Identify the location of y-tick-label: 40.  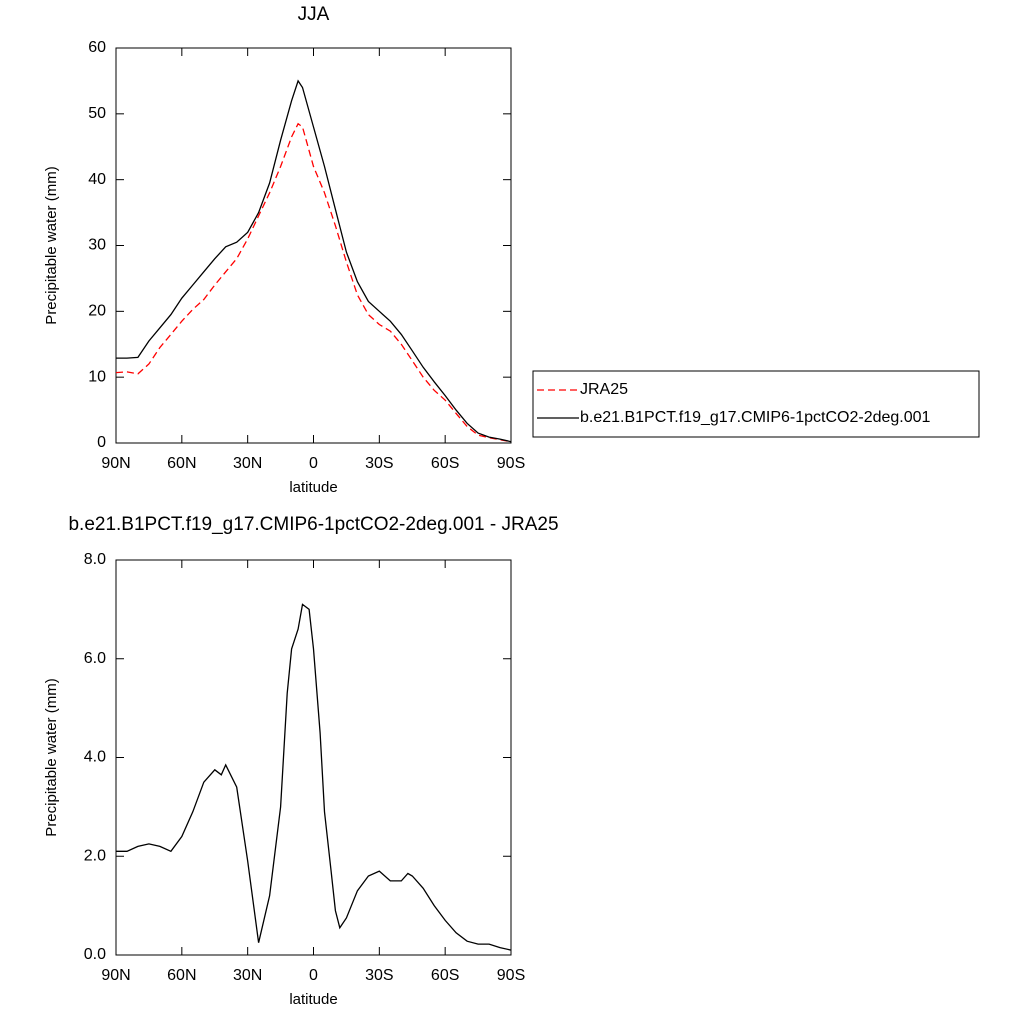
(97, 179).